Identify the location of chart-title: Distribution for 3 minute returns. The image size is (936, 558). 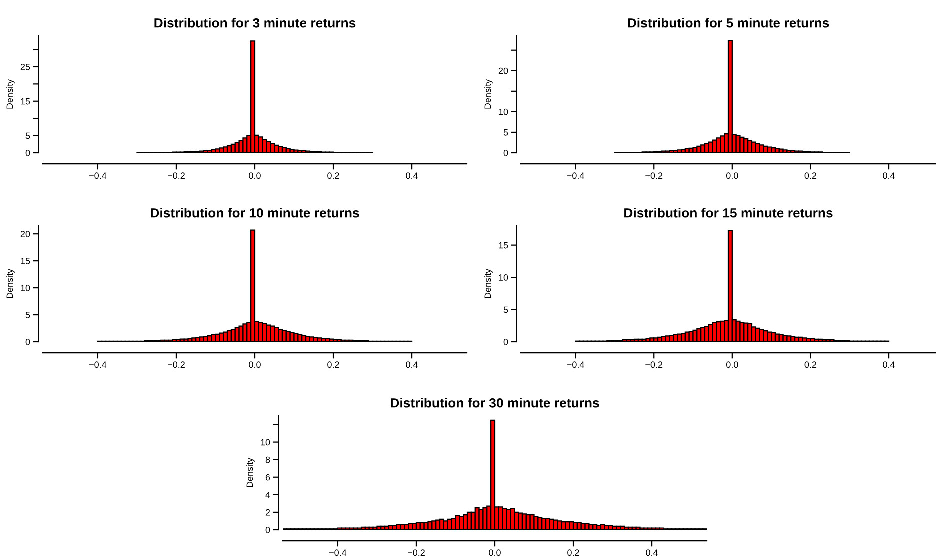
(255, 23).